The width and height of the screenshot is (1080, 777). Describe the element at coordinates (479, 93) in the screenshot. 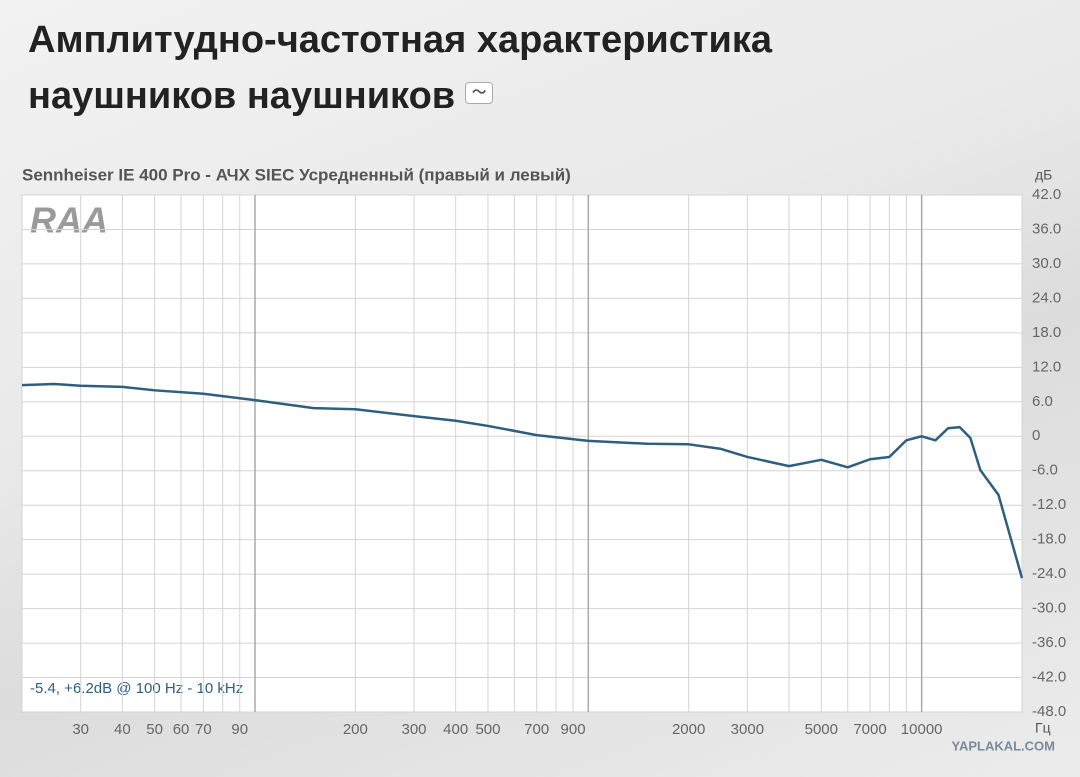

I see `icon: 〜` at that location.